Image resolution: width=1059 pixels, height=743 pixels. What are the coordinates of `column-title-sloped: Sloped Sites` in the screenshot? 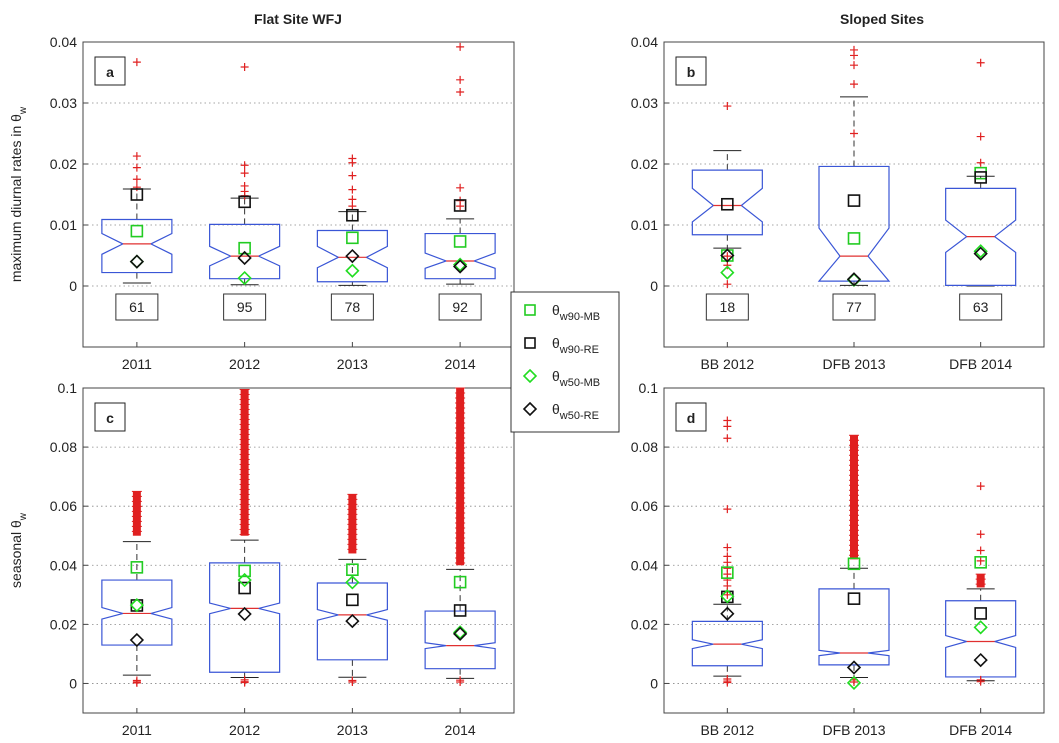 It's located at (882, 19).